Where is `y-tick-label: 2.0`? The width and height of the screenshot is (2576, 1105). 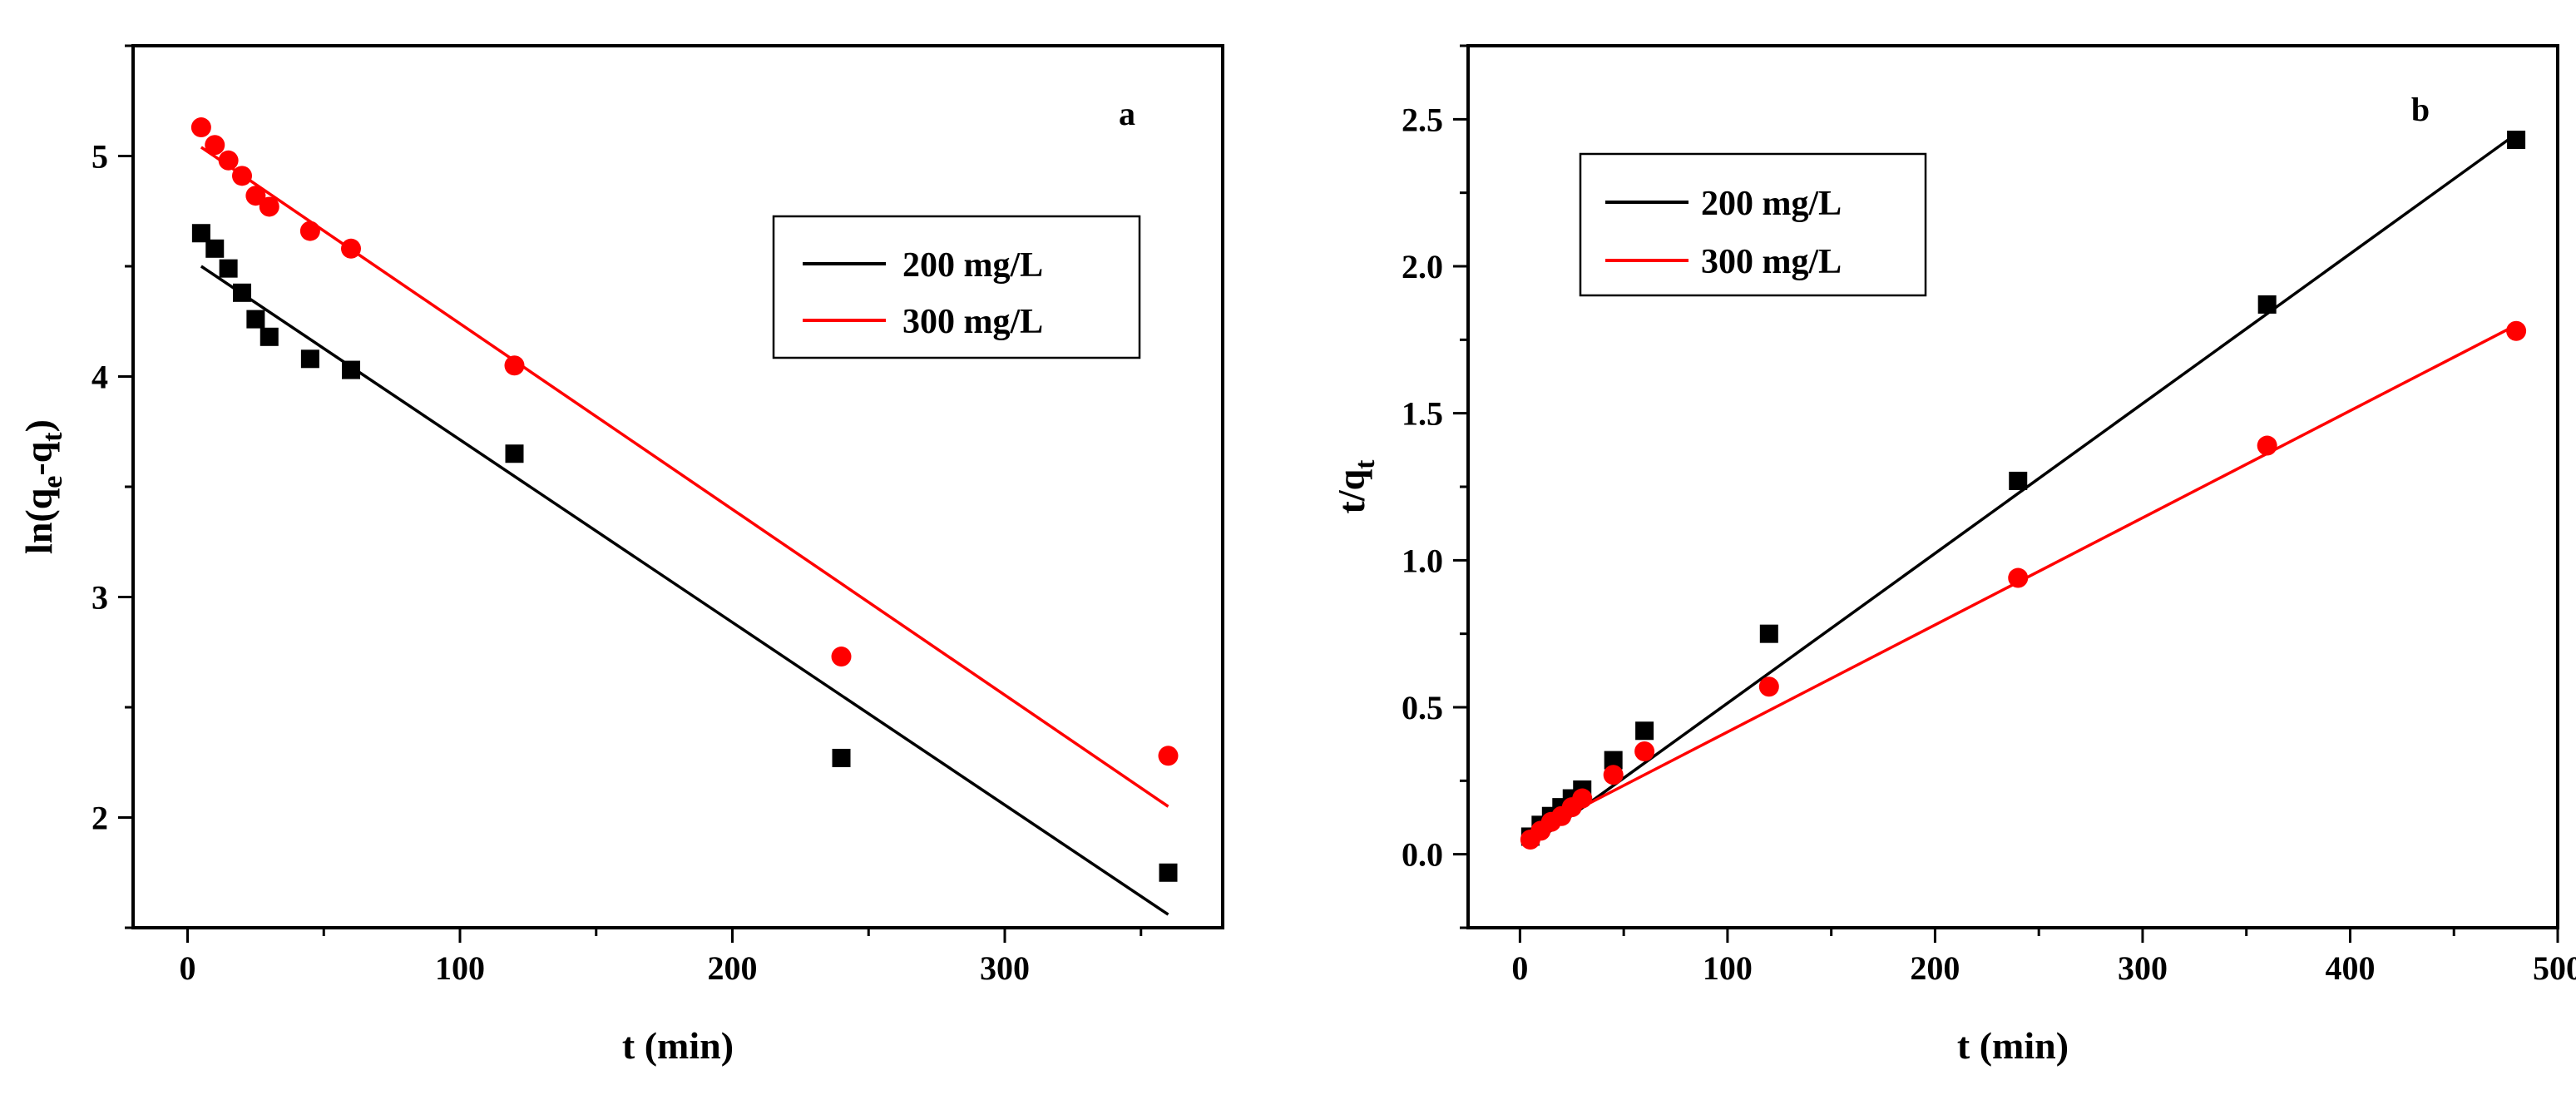 y-tick-label: 2.0 is located at coordinates (1422, 266).